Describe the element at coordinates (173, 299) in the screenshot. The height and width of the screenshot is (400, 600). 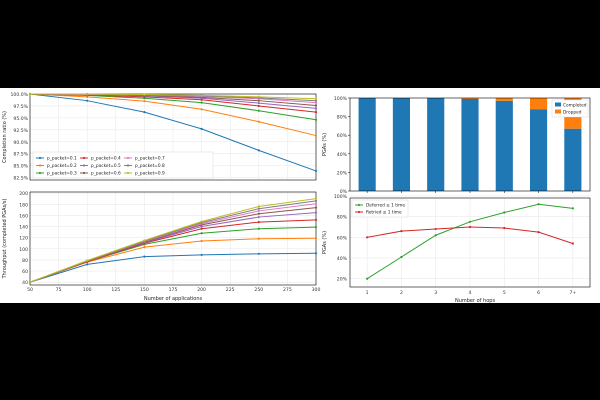
I see `x-axis-label: Number of applications` at that location.